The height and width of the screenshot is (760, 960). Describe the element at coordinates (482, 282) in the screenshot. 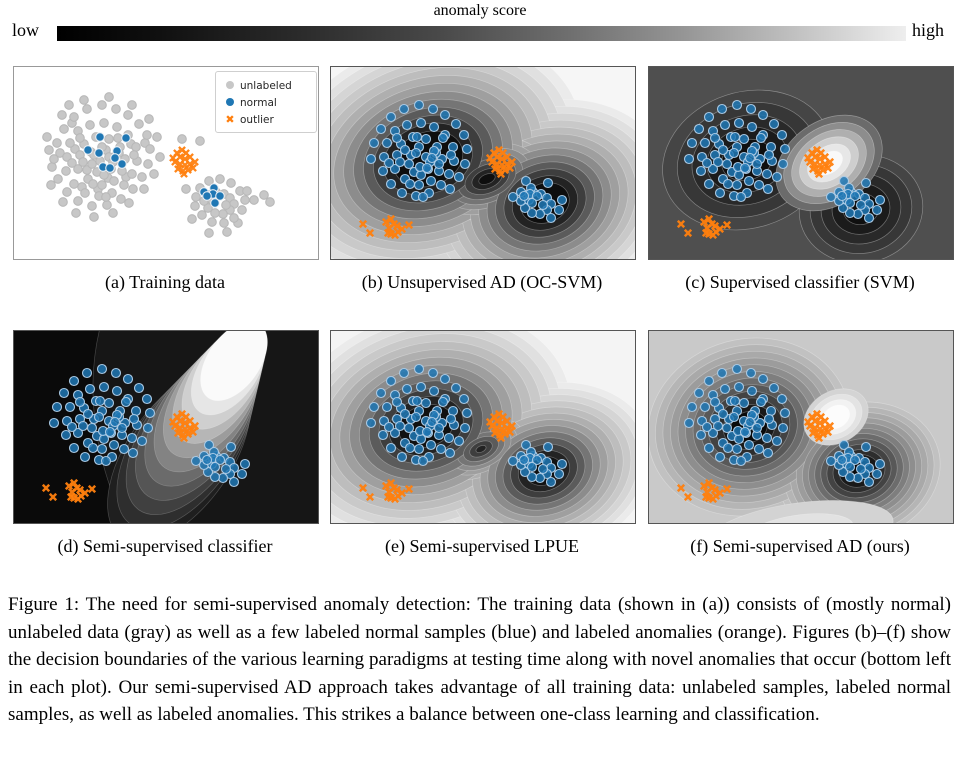

I see `subcaption-b: (b) Unsupervised AD (OC-SVM)` at that location.